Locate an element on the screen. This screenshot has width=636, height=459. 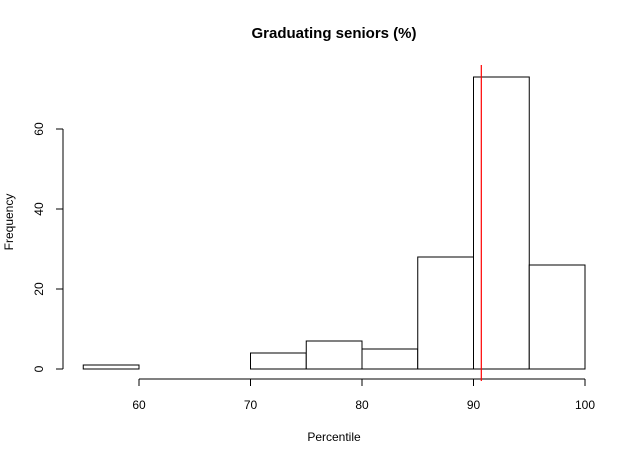
x-axis: 60 70 80 90 100 is located at coordinates (363, 395).